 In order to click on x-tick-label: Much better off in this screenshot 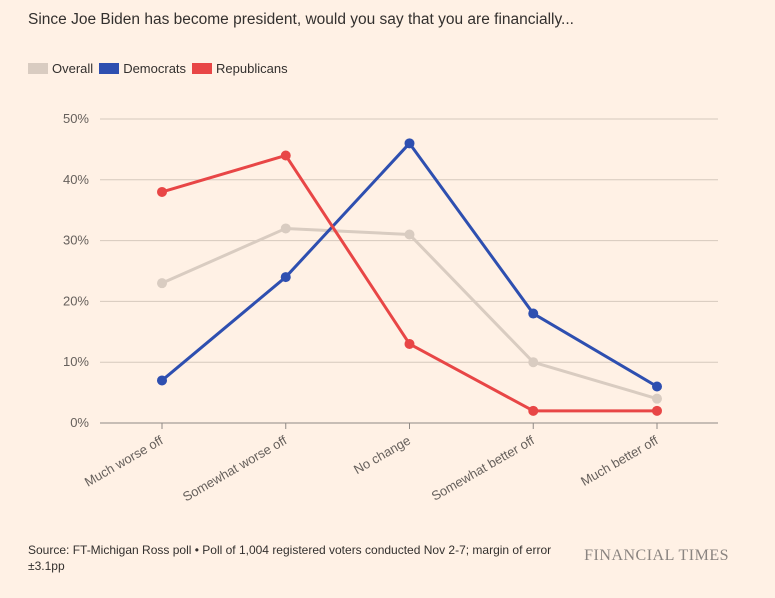, I will do `click(619, 460)`.